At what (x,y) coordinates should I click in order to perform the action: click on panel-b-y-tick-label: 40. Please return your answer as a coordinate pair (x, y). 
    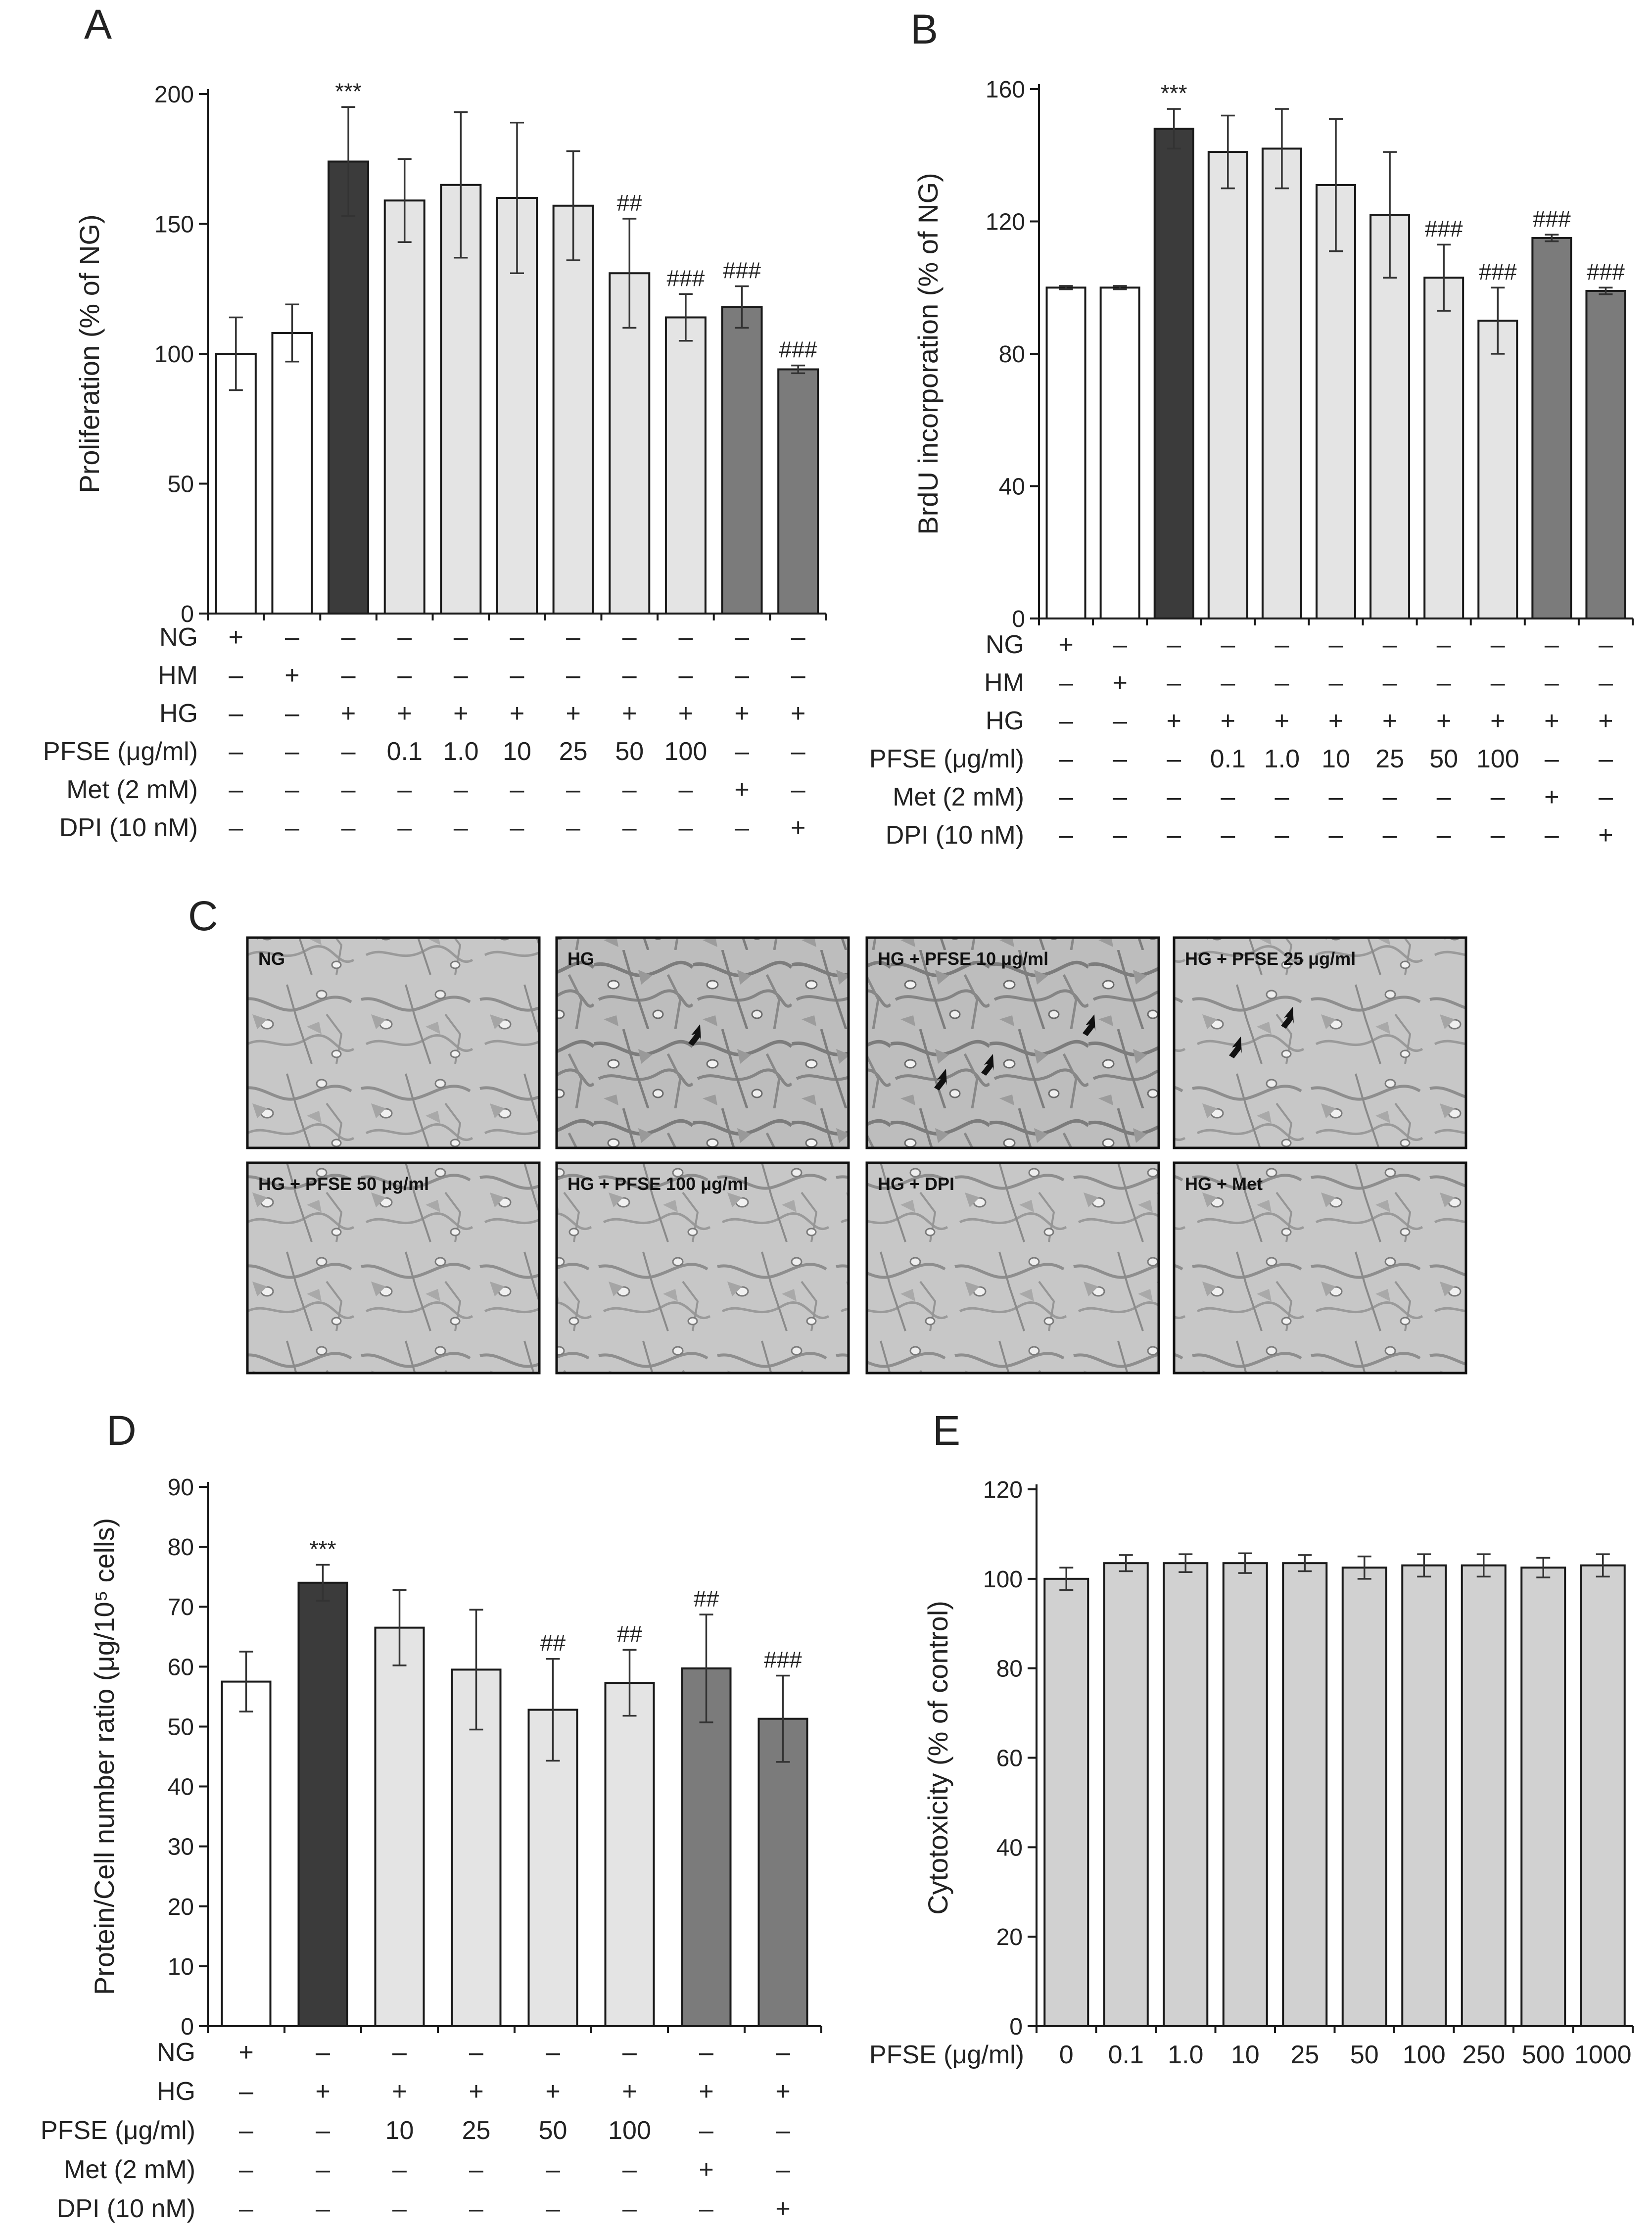
    Looking at the image, I should click on (1012, 487).